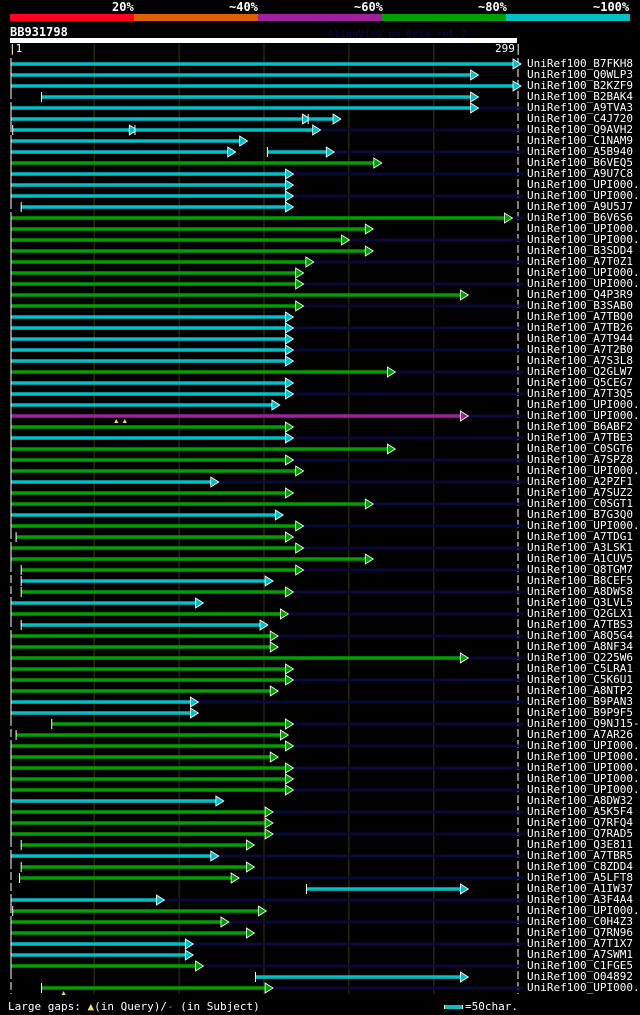 This screenshot has height=1015, width=640. What do you see at coordinates (580, 63) in the screenshot?
I see `hit-label: UniRef100_B7FKH8` at bounding box center [580, 63].